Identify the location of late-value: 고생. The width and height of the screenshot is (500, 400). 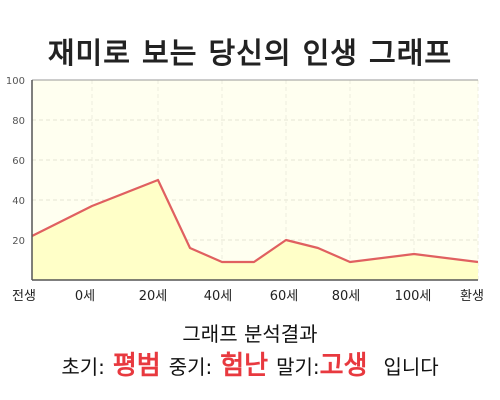
(343, 366).